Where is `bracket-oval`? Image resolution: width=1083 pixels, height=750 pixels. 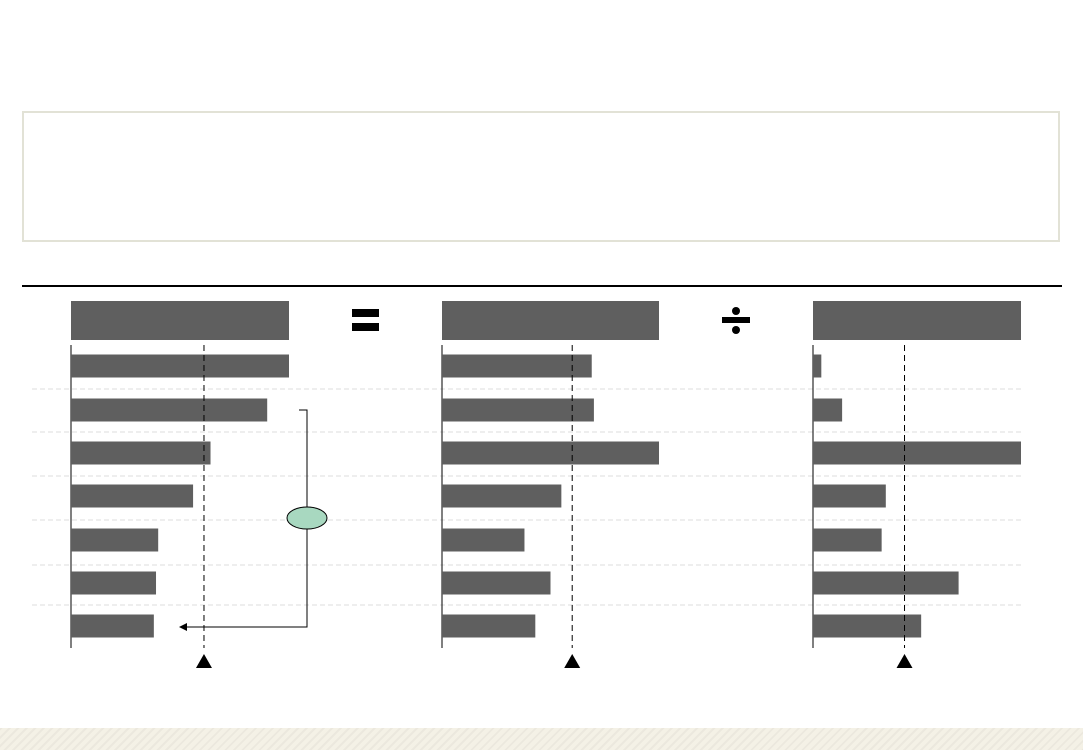 bracket-oval is located at coordinates (307, 518).